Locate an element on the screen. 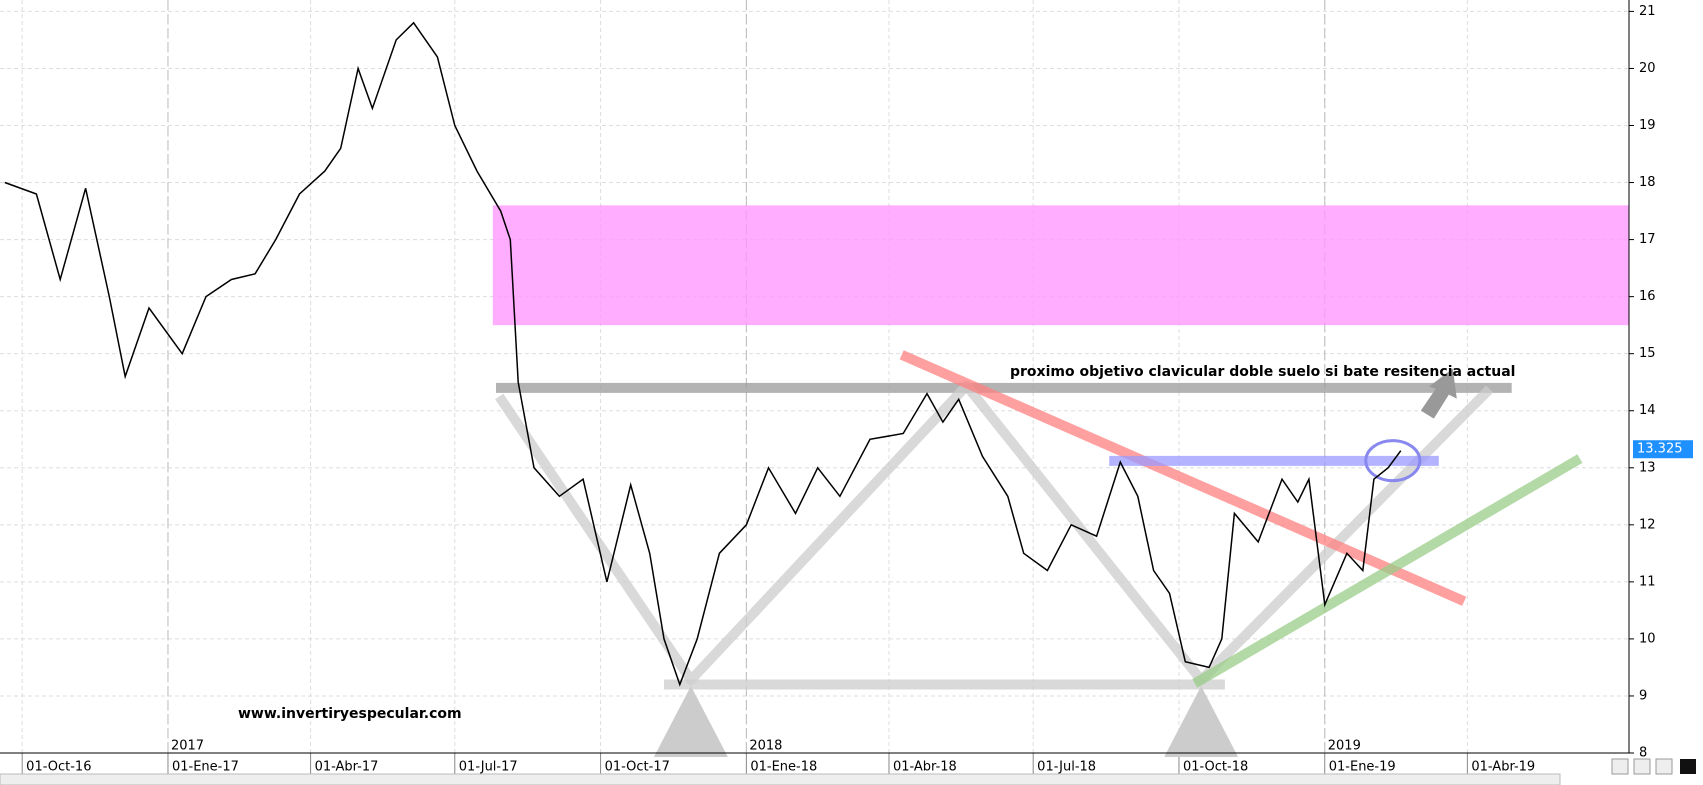 The width and height of the screenshot is (1703, 785). y-tick-label: 11 is located at coordinates (1647, 581).